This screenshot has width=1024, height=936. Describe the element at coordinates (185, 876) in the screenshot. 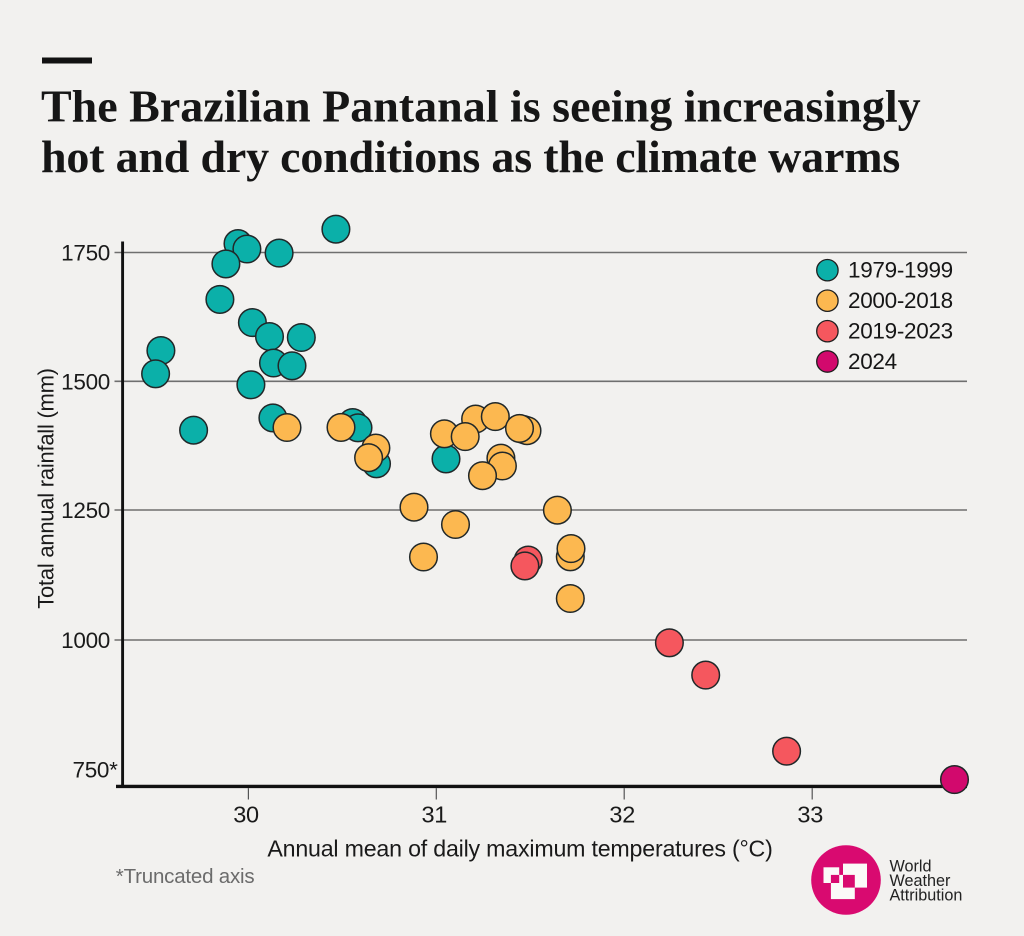

I see `svg-text: *Truncated axis` at that location.